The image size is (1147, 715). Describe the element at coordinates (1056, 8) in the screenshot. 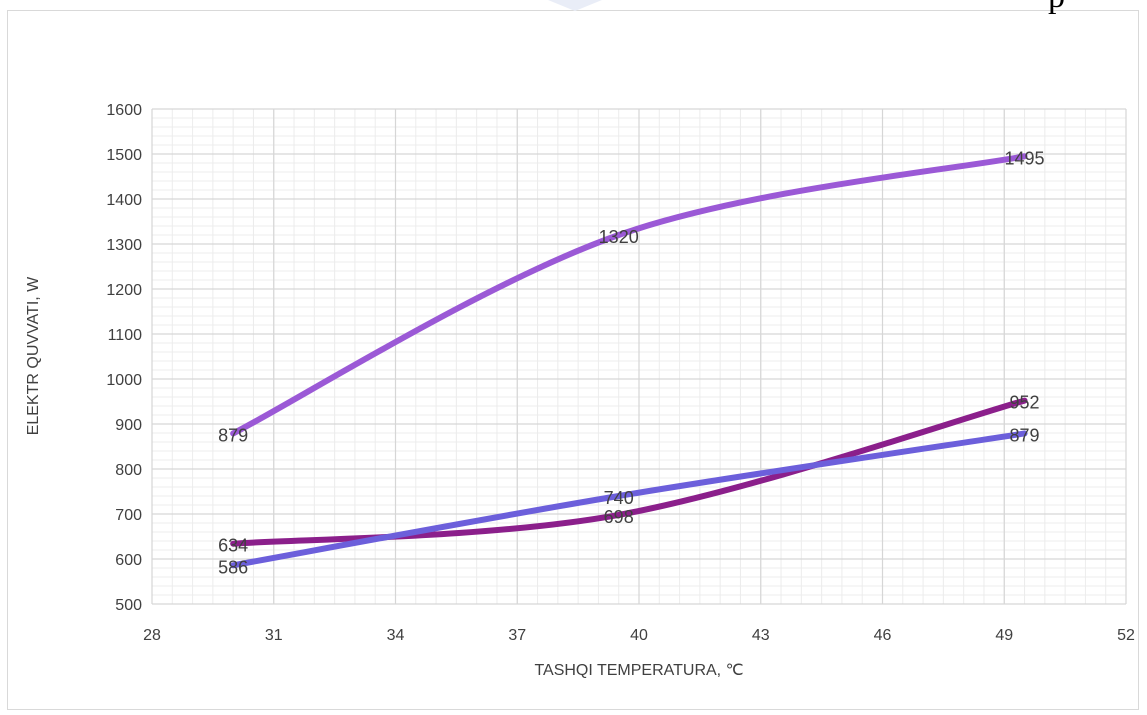

I see `corner-glyph: p` at that location.